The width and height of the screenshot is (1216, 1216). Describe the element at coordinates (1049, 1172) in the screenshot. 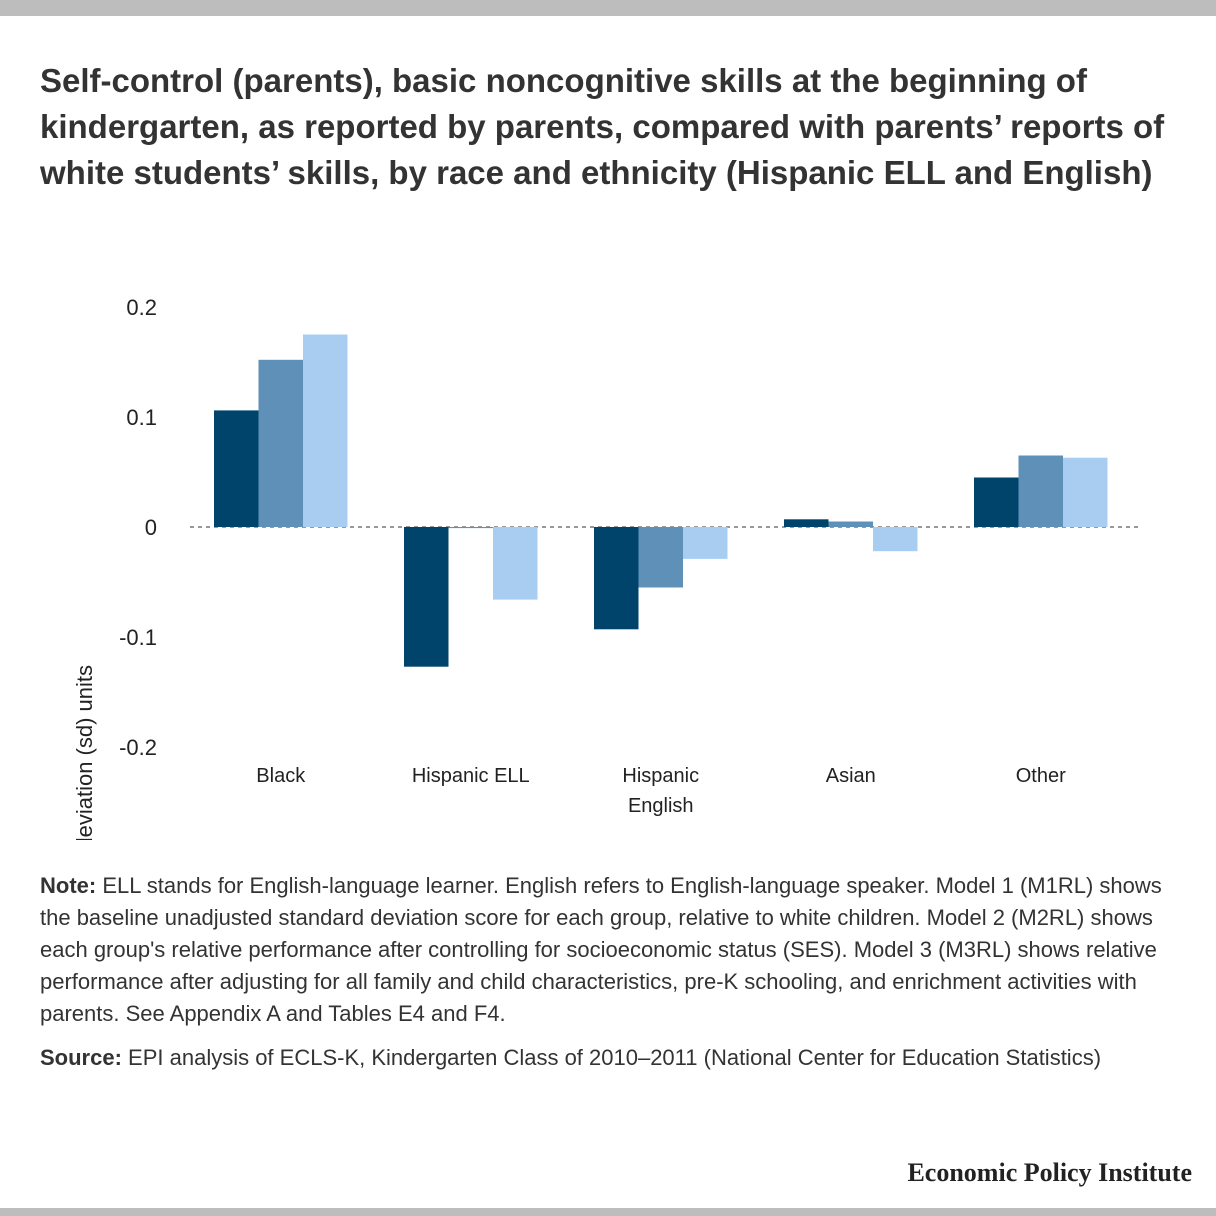

I see `brand-logo: Economic Policy Institute` at that location.